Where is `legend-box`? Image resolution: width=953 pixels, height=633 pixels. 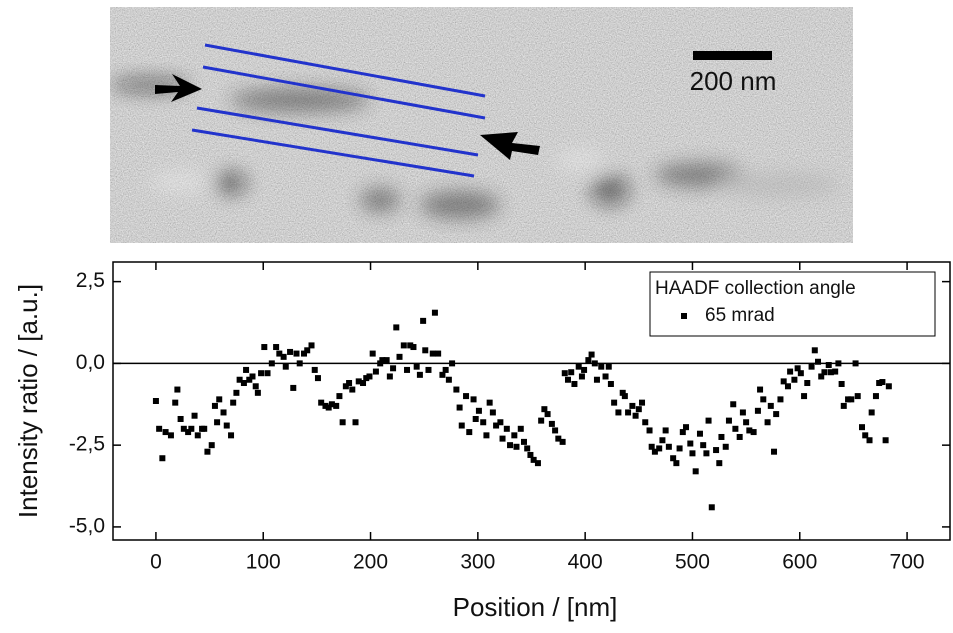
legend-box is located at coordinates (792, 304).